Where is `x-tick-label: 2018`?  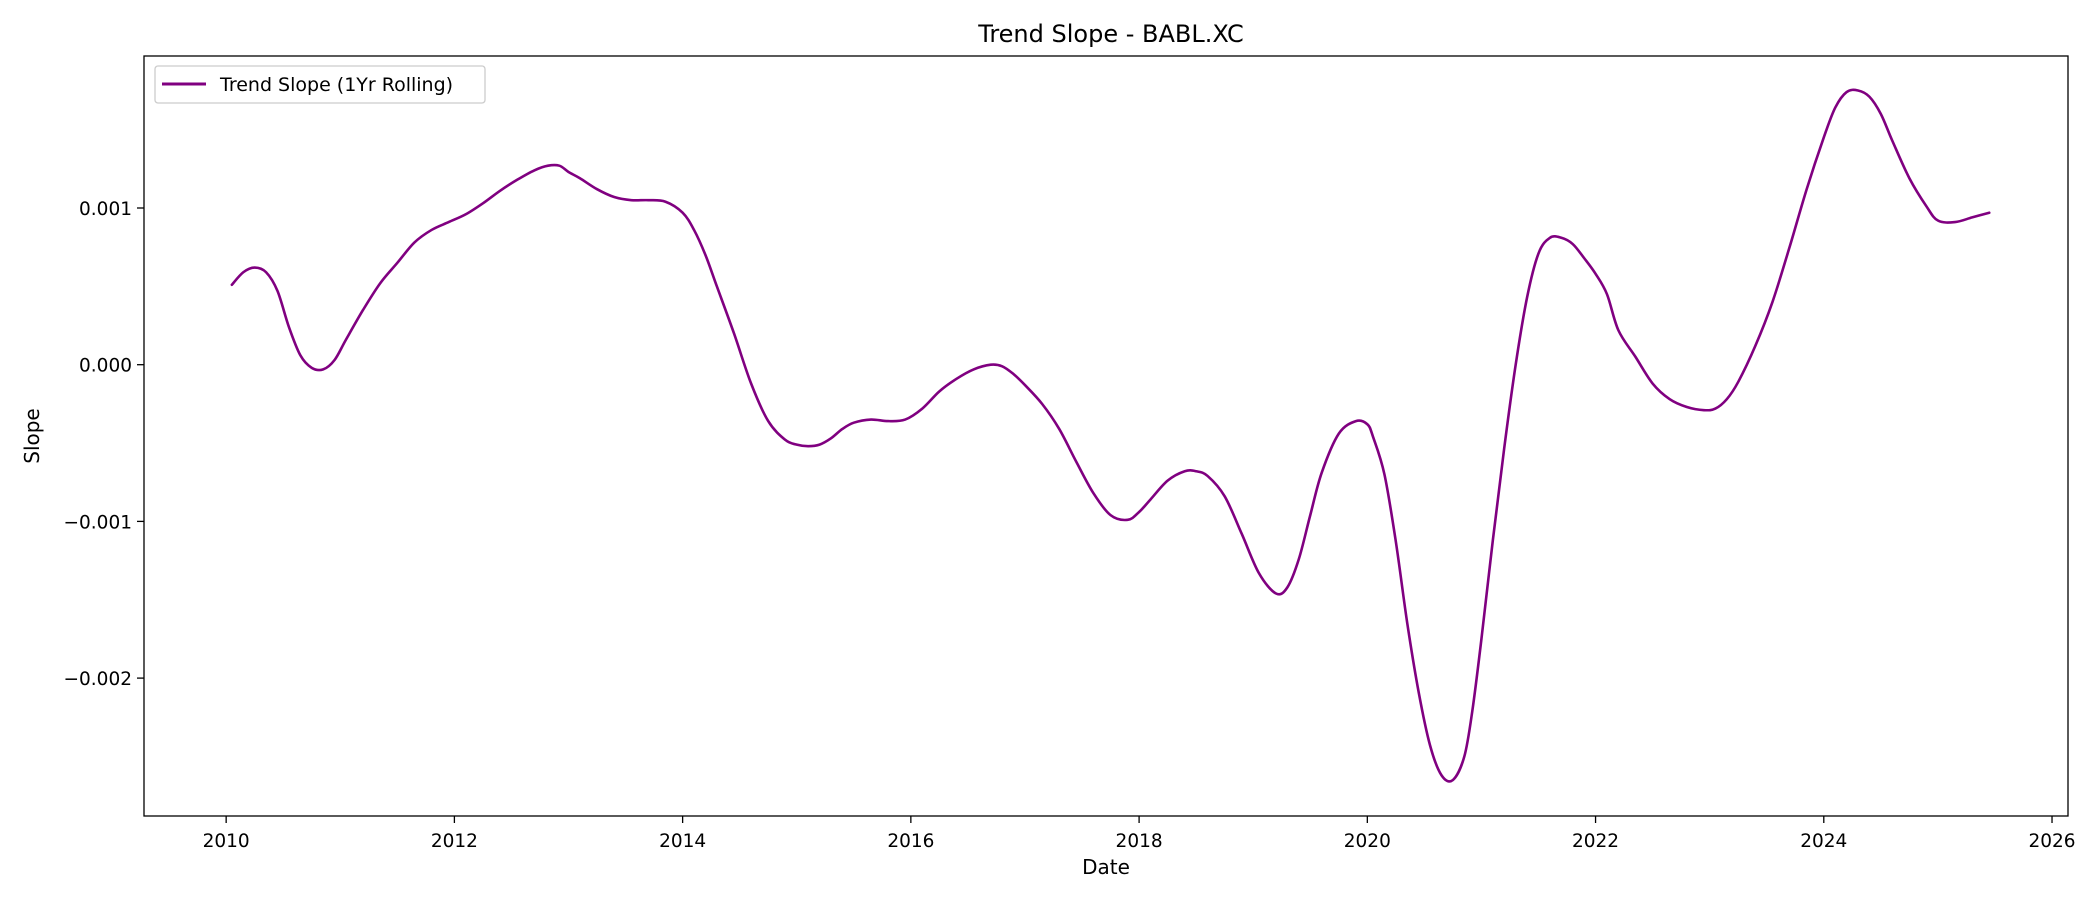
x-tick-label: 2018 is located at coordinates (1139, 841).